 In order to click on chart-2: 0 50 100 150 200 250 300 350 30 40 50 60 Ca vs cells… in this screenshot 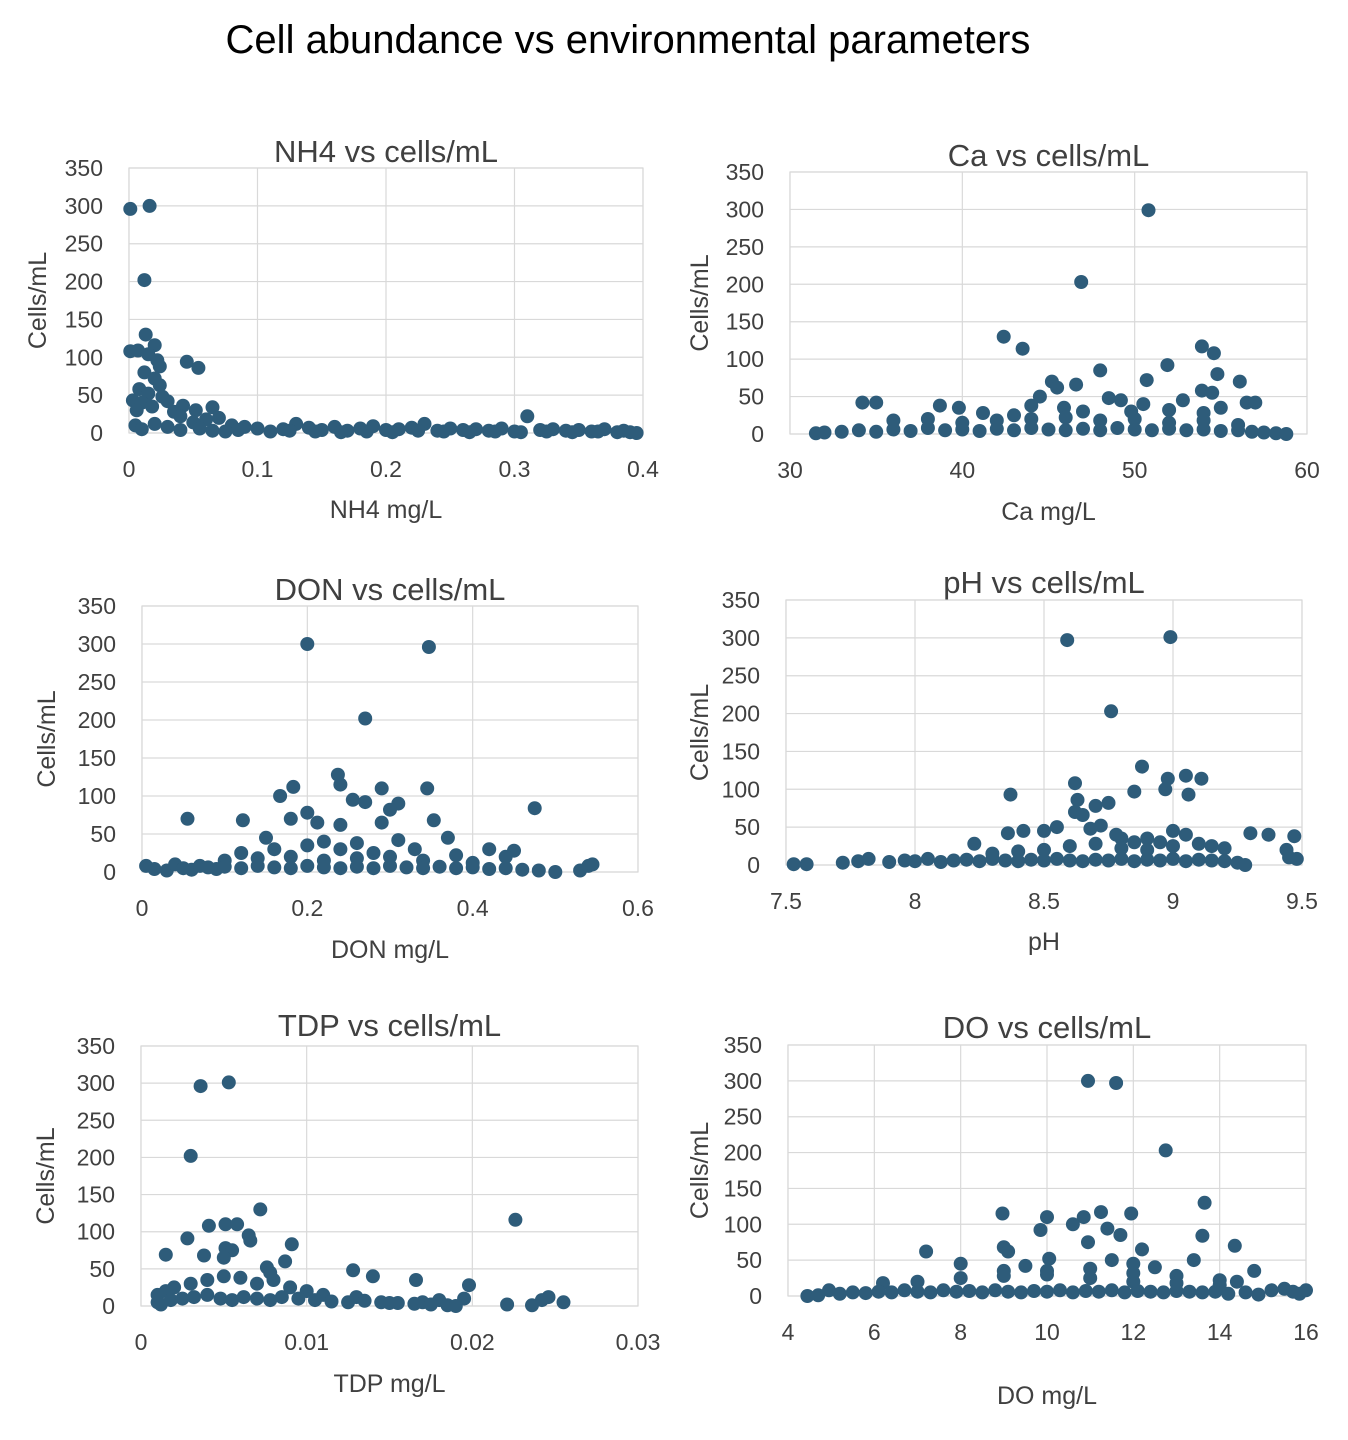, I will do `click(1003, 332)`.